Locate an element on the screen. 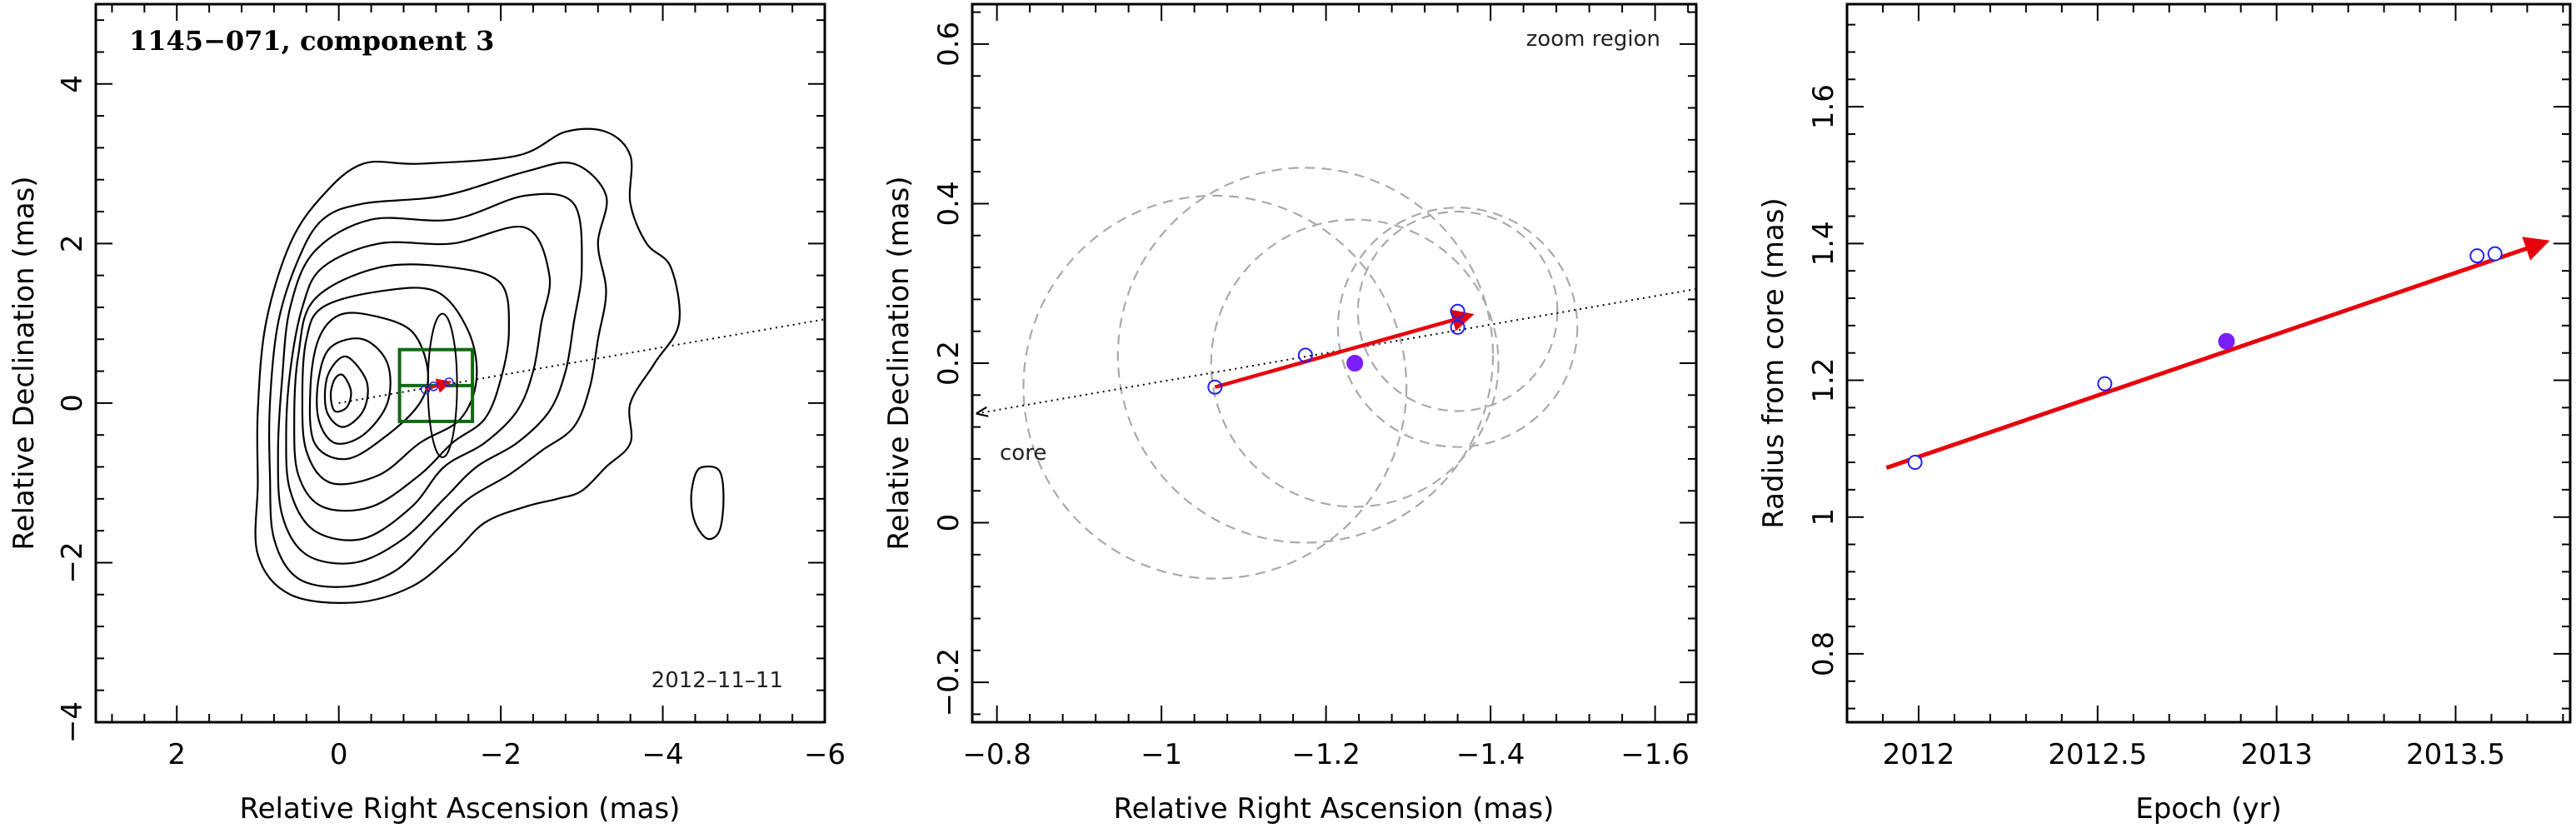 Image resolution: width=2576 pixels, height=833 pixels. zoom-region-ylabel: Relative Declination (mas) is located at coordinates (899, 363).